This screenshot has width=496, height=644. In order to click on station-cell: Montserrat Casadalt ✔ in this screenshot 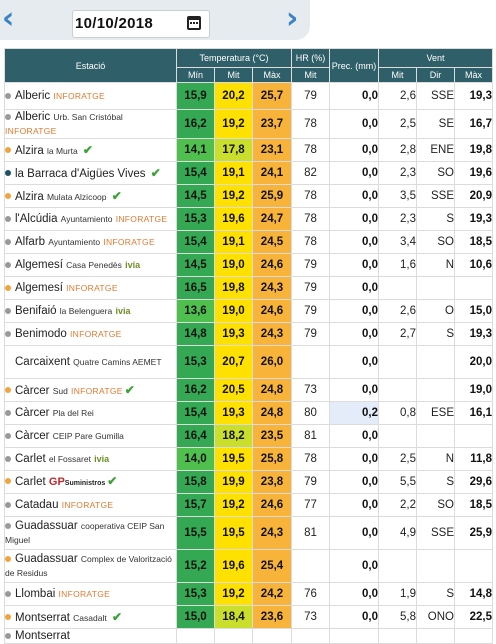, I will do `click(90, 617)`.